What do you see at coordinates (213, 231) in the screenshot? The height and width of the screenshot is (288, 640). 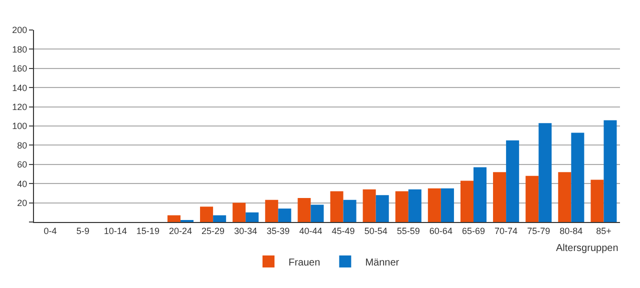 I see `x-tick-label: 25-29` at bounding box center [213, 231].